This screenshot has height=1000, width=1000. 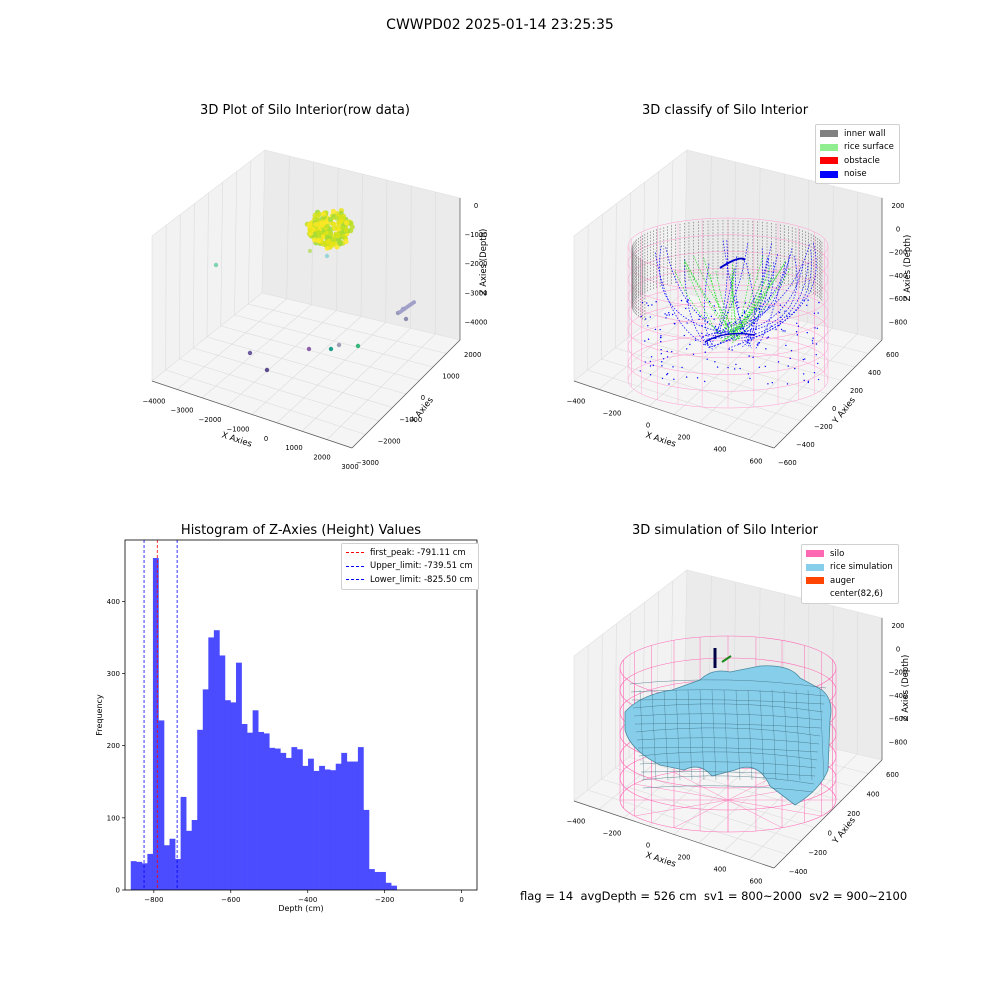 What do you see at coordinates (857, 161) in the screenshot?
I see `legend-item-obstacle: obstacle` at bounding box center [857, 161].